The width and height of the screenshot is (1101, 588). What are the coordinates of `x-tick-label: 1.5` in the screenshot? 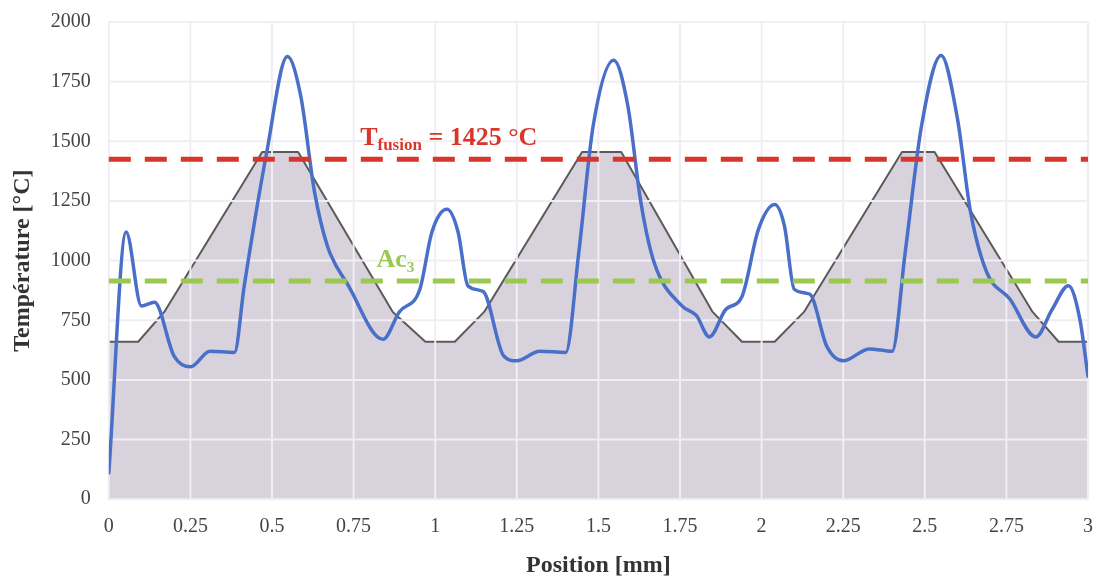 It's located at (598, 525).